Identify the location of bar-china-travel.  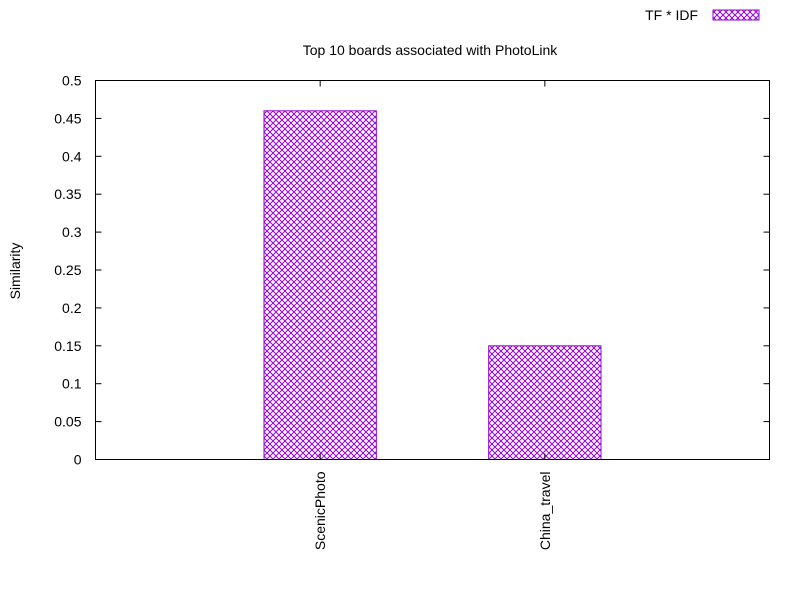
(545, 402).